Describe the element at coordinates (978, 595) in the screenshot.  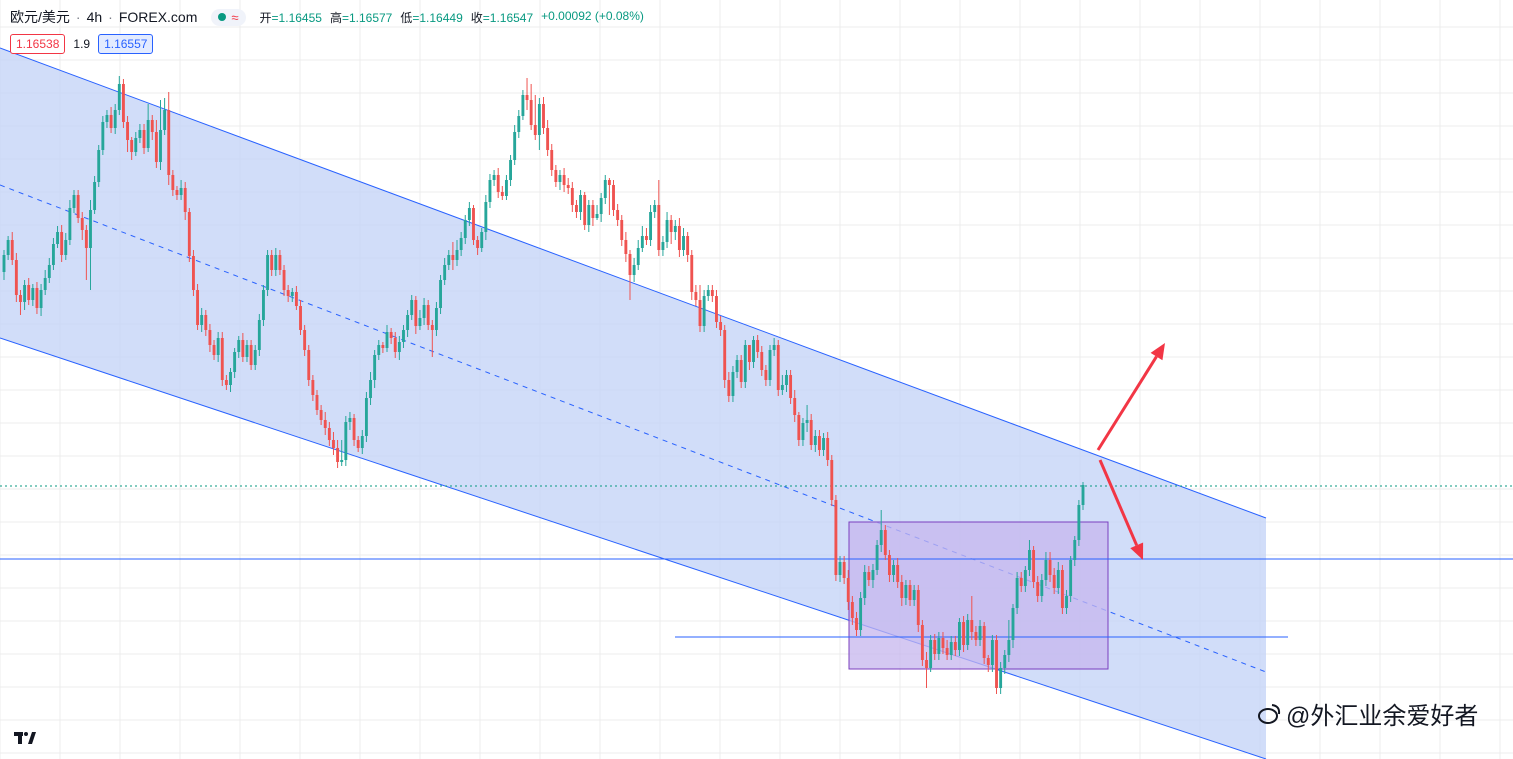
I see `consolidation-box` at that location.